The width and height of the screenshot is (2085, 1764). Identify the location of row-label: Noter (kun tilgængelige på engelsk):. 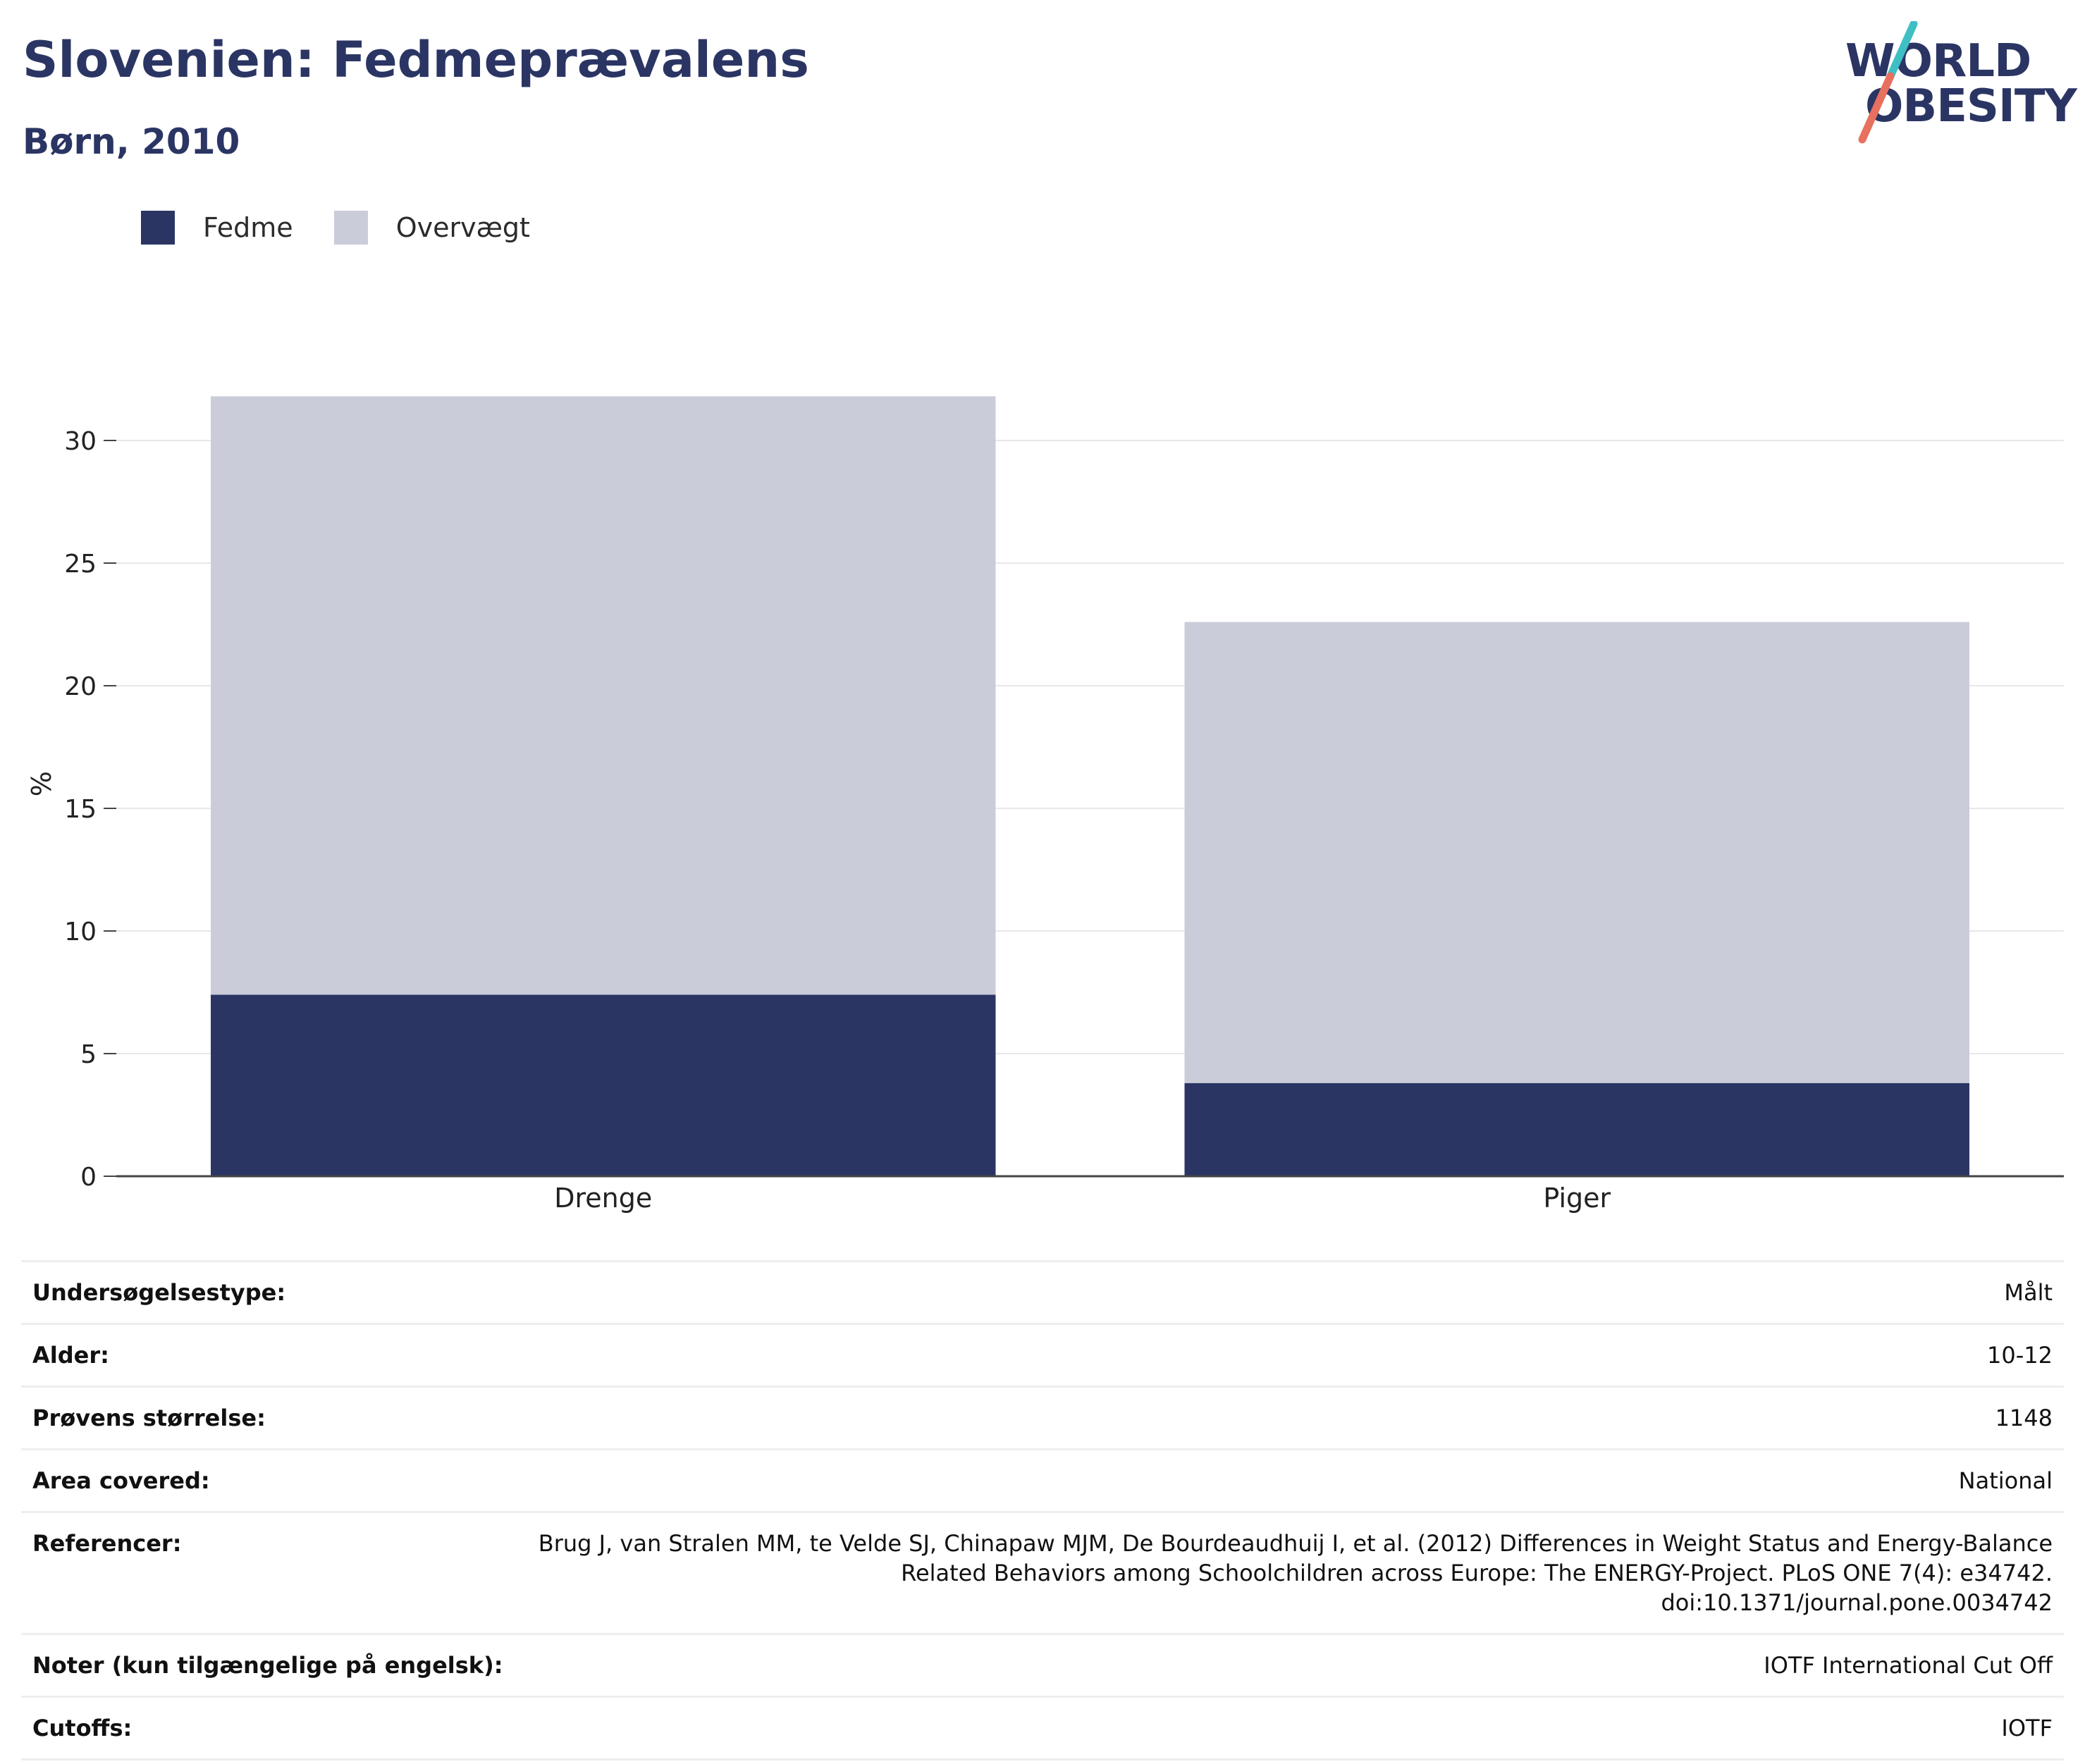
(267, 1665).